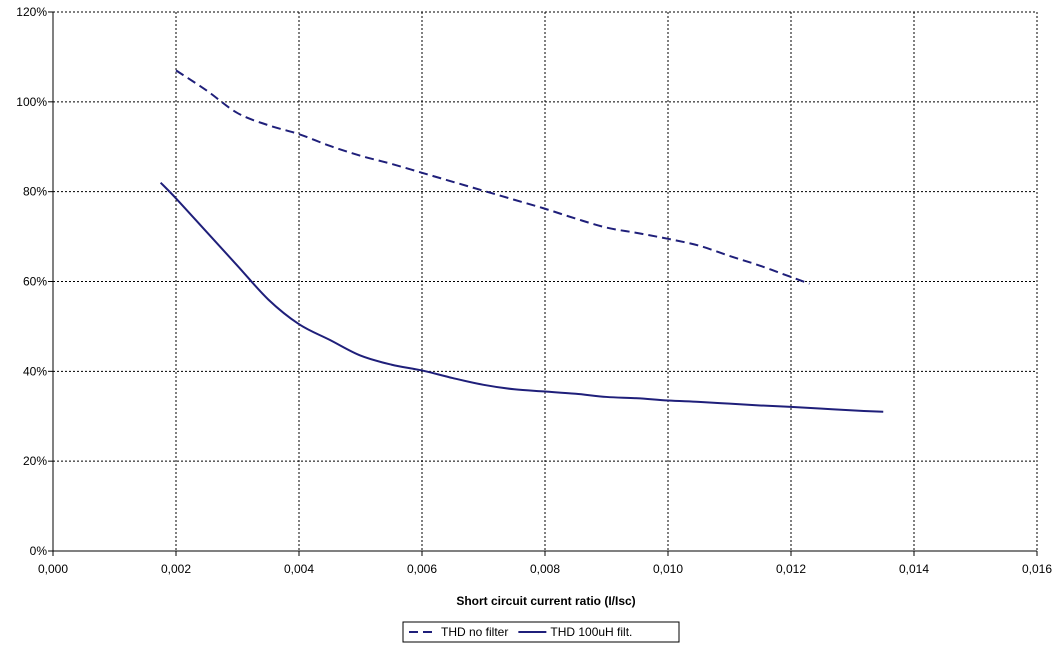 Image resolution: width=1058 pixels, height=649 pixels. I want to click on x-tick-label: 0,012, so click(791, 569).